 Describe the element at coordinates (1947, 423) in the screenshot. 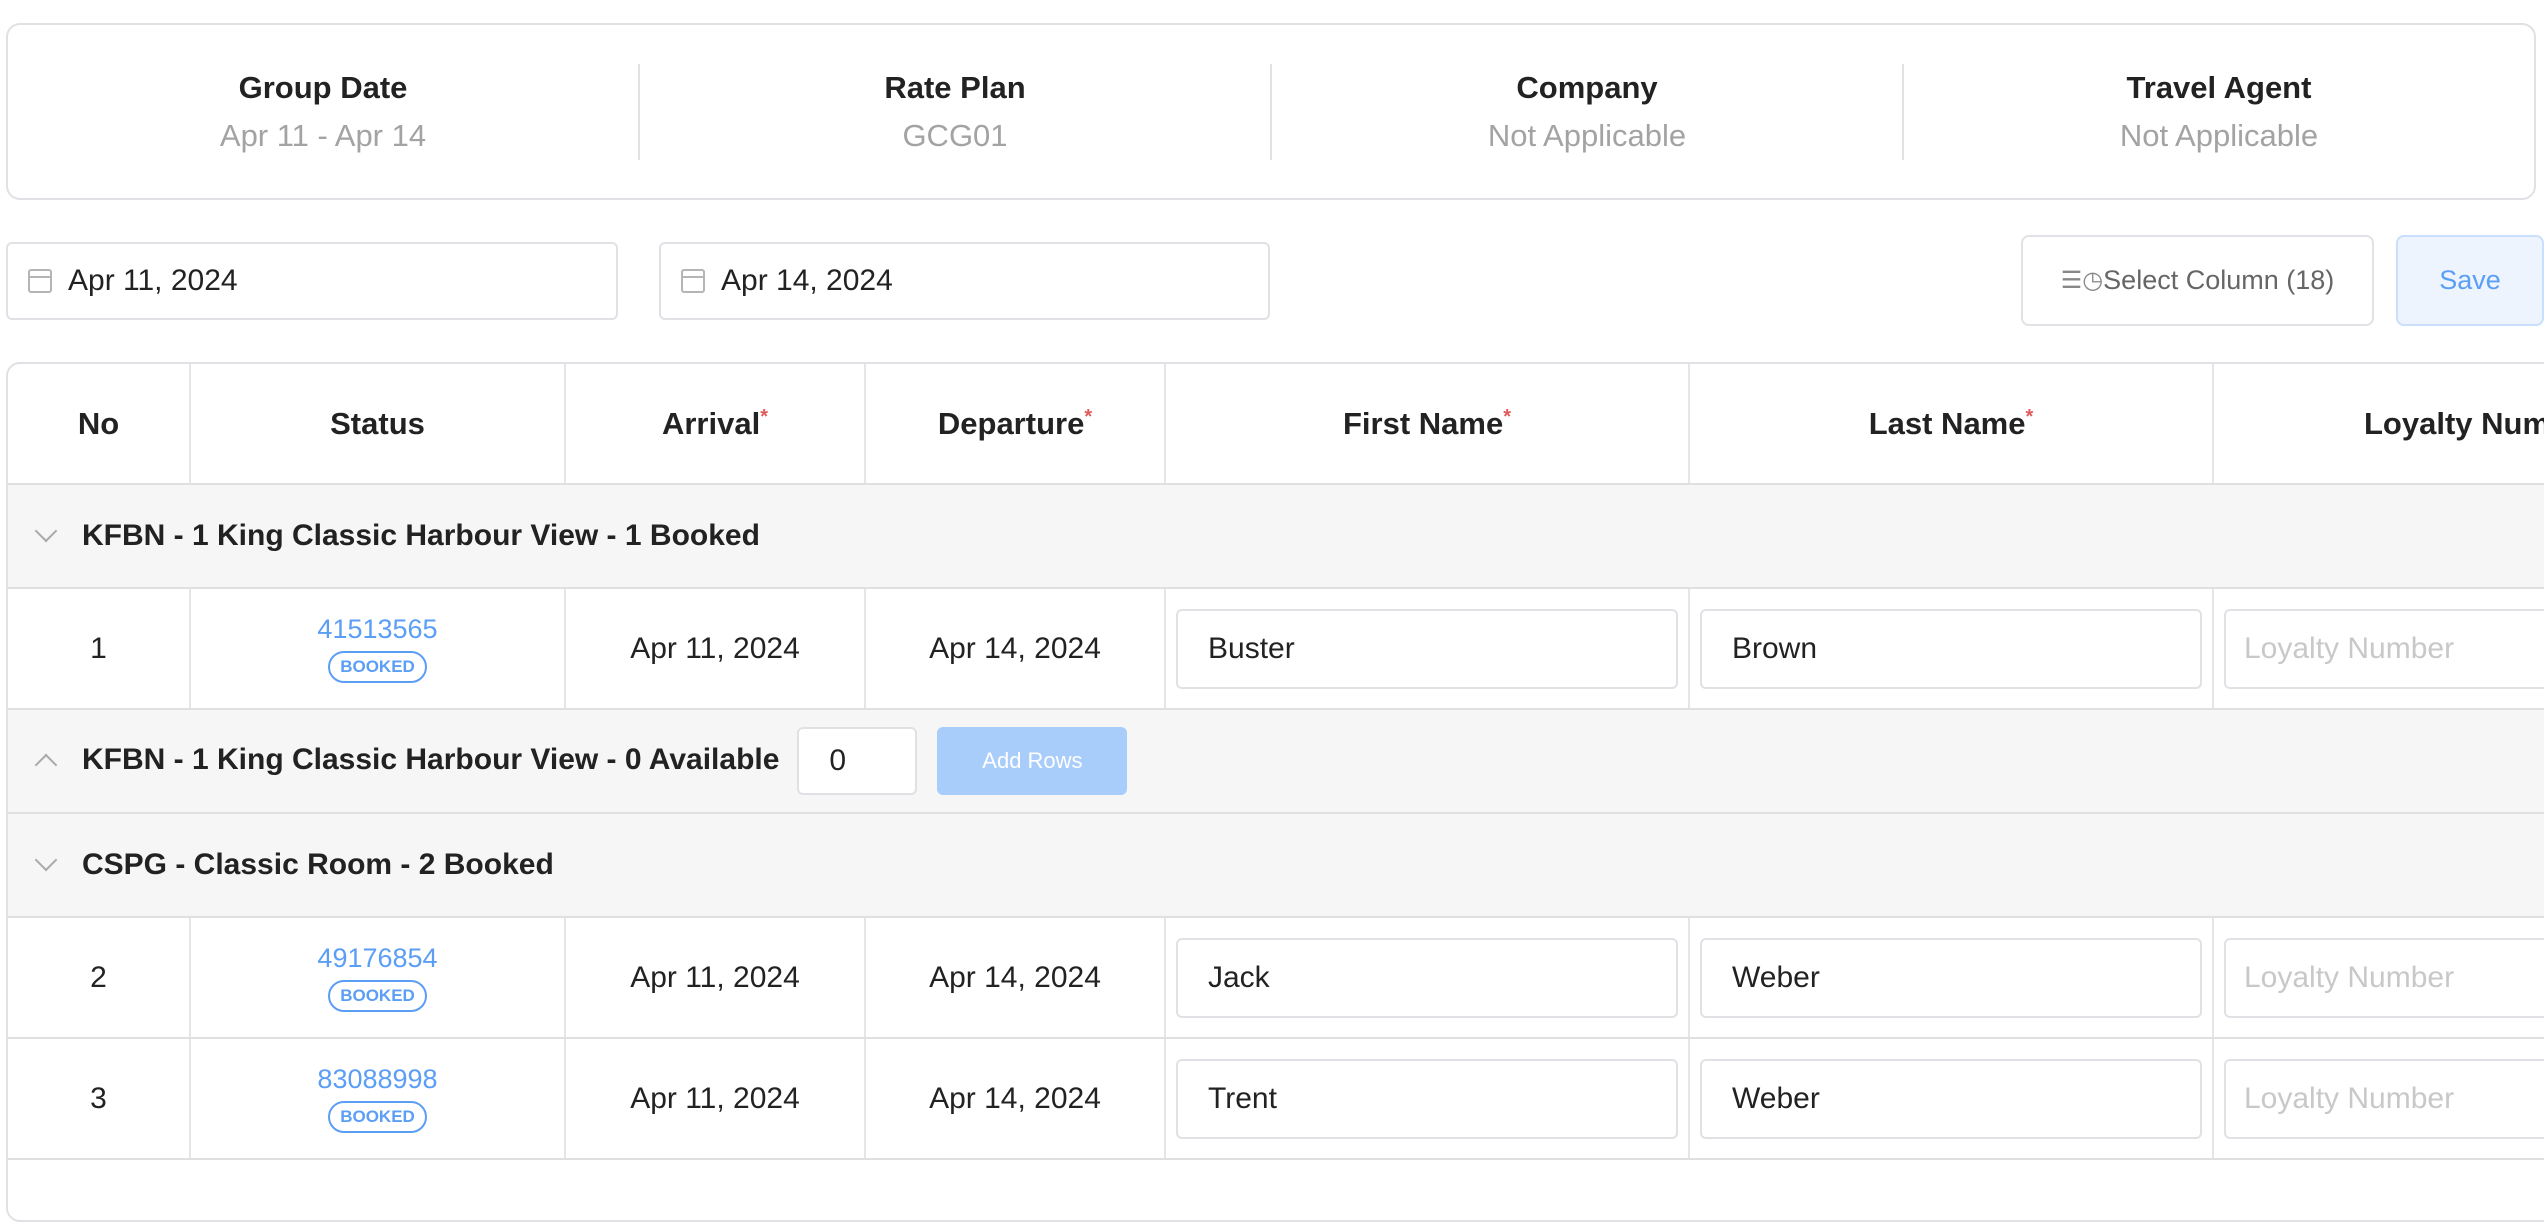

I see `col-last-name-label: Last Name` at that location.